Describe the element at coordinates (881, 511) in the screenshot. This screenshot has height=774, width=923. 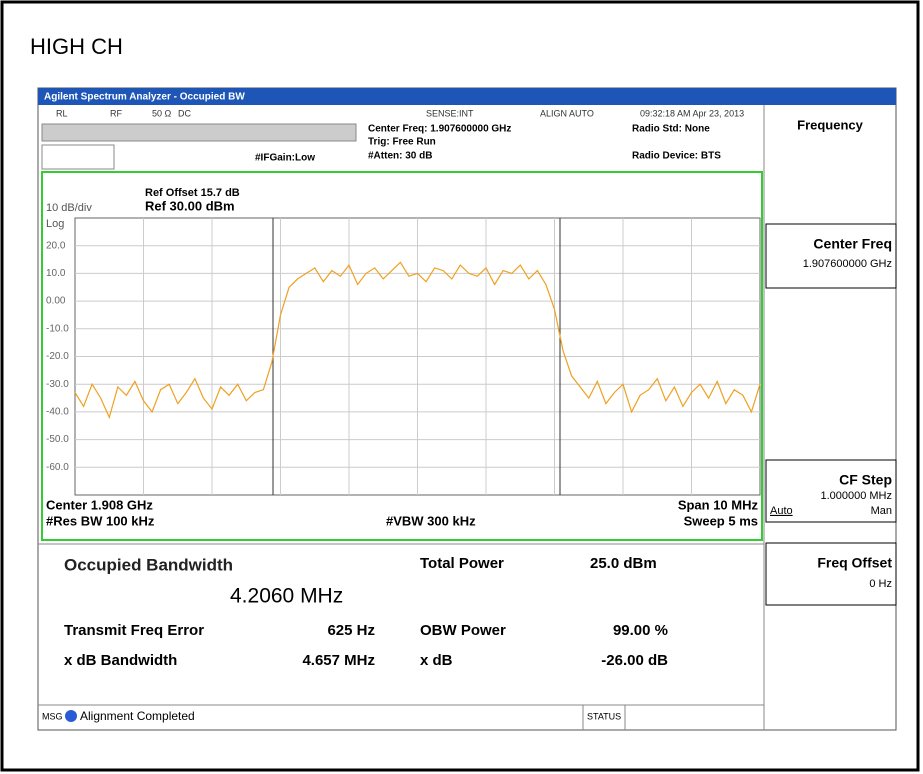
I see `softkey-option: Man` at that location.